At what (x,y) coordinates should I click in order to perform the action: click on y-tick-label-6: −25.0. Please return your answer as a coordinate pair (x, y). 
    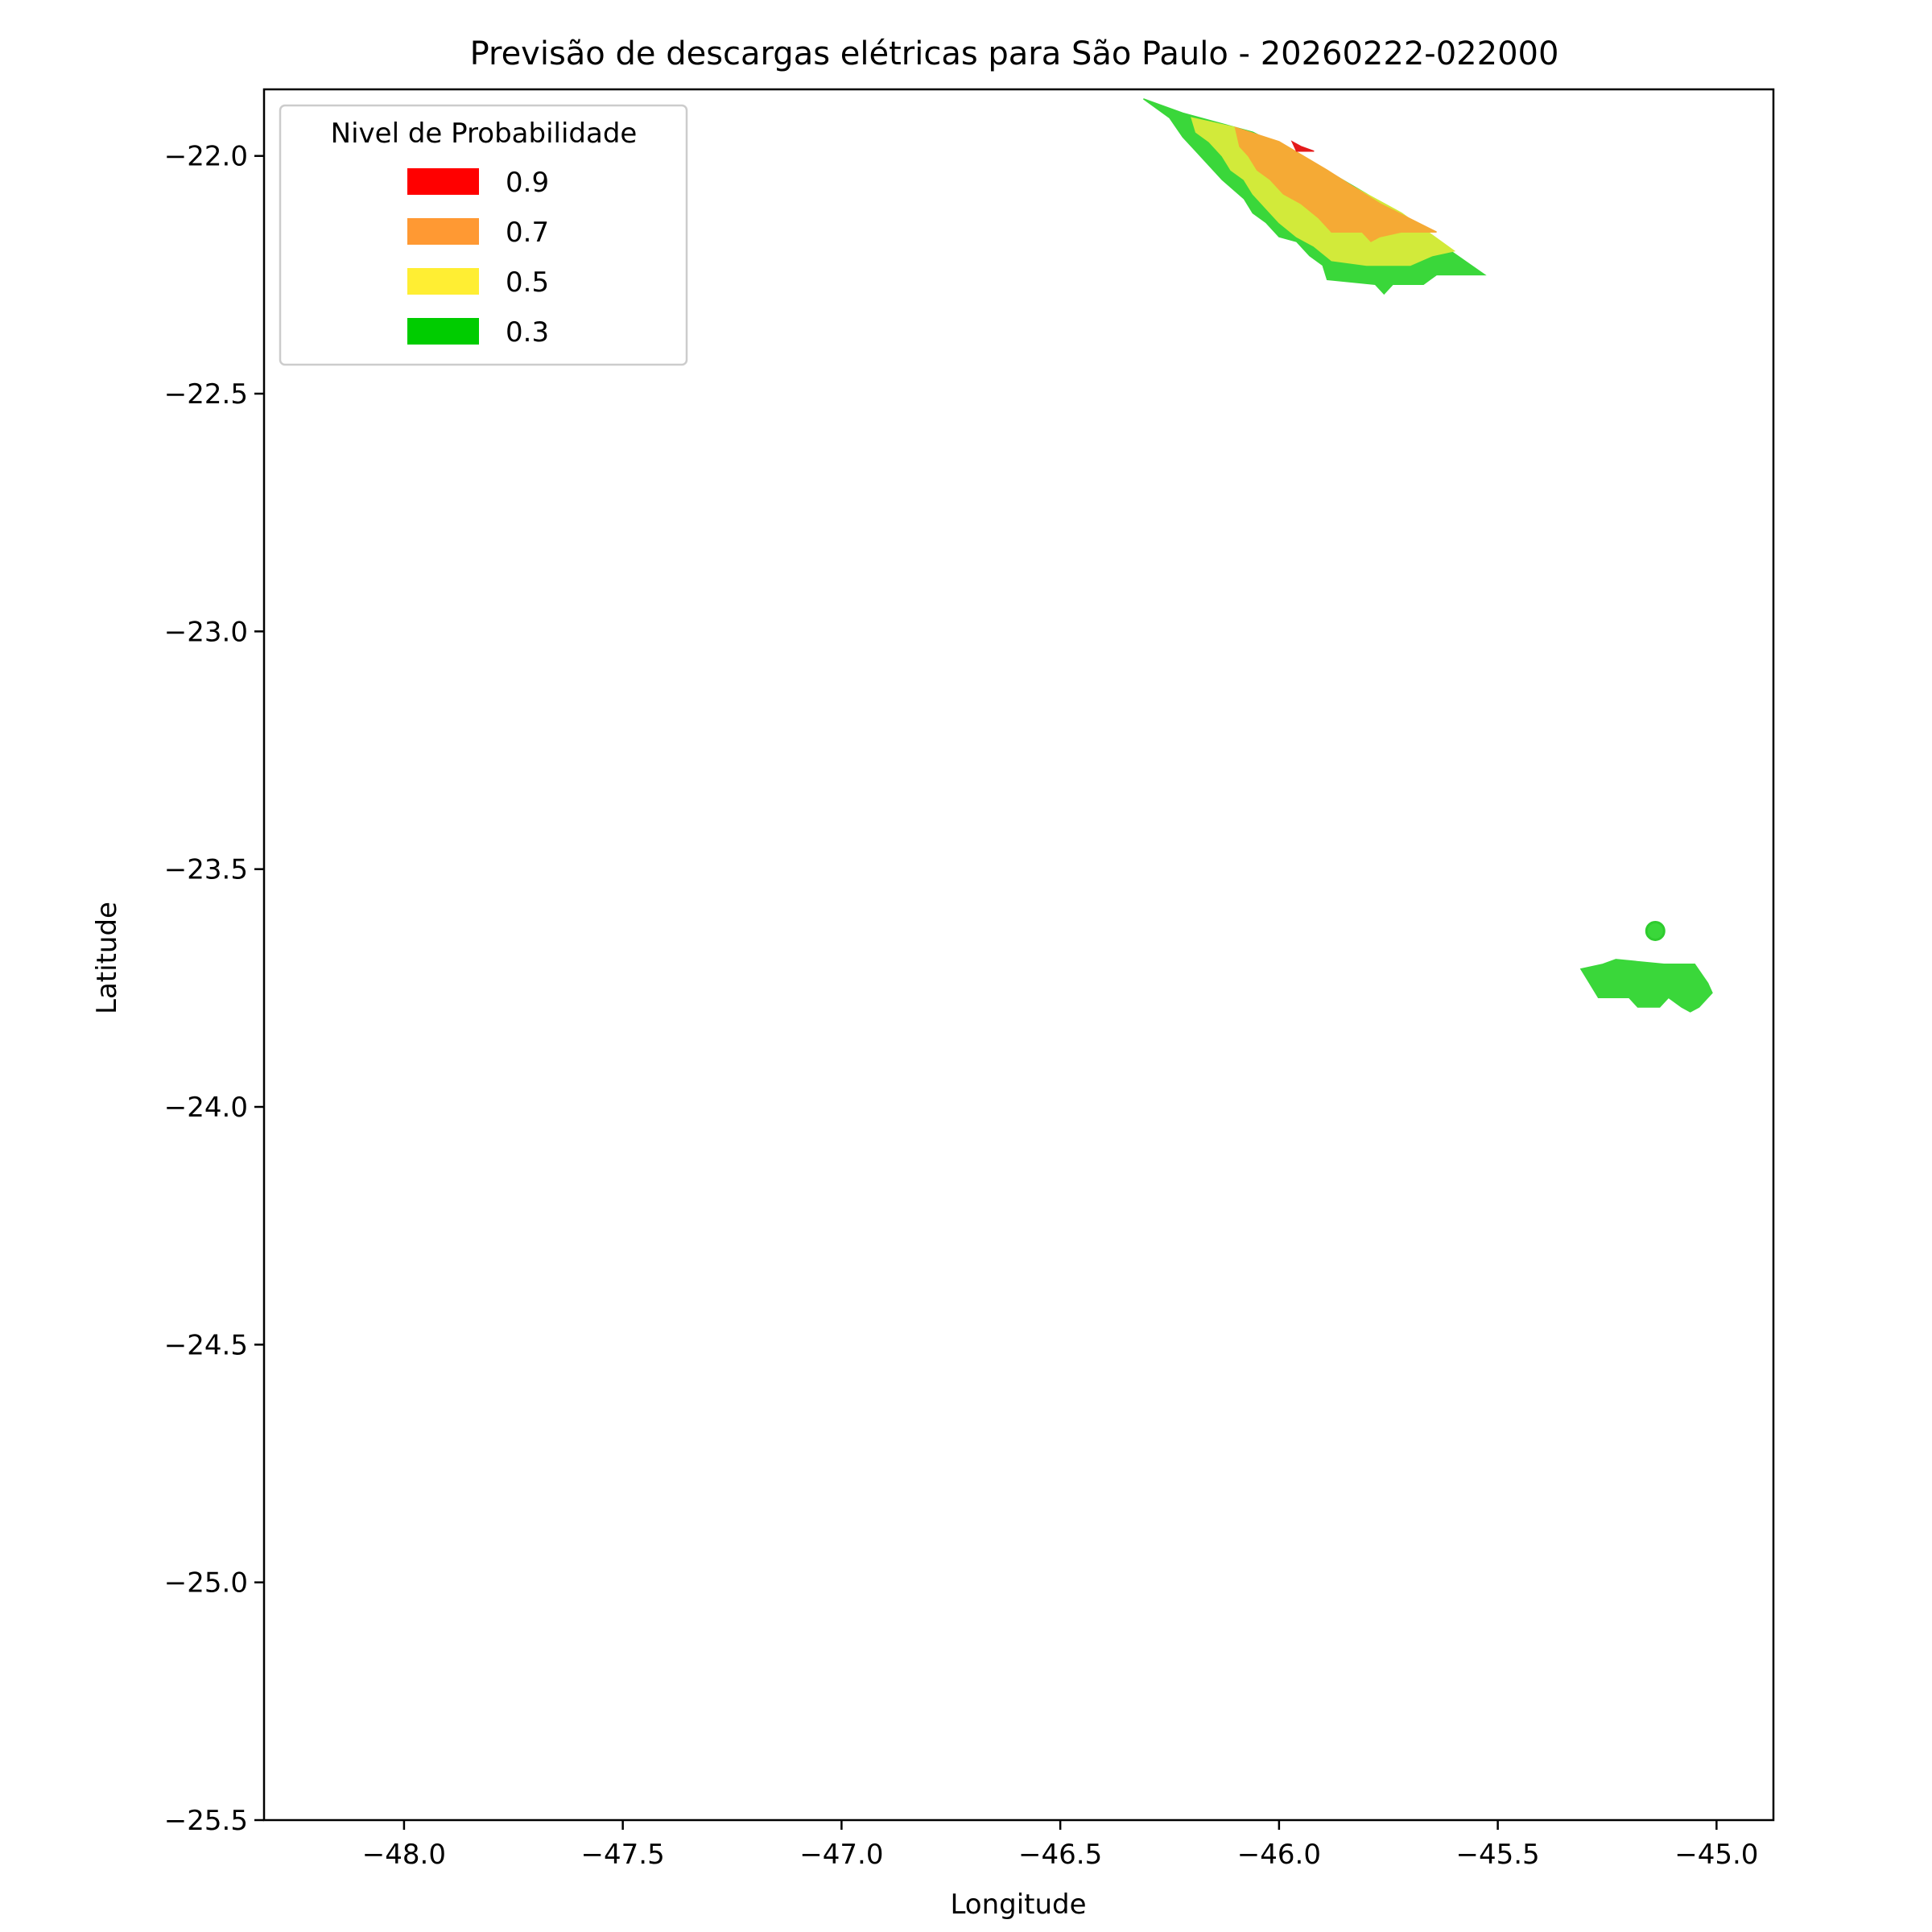
    Looking at the image, I should click on (206, 1583).